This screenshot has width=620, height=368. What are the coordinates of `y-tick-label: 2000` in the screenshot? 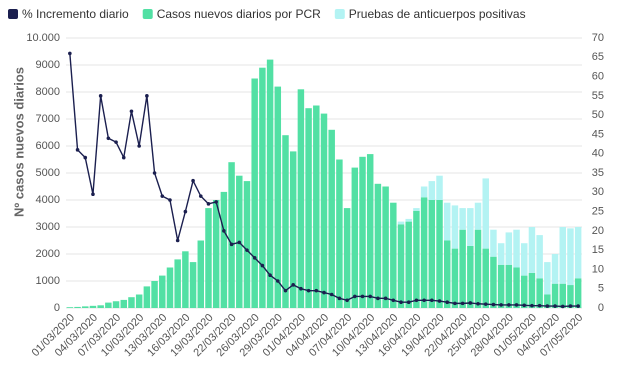 It's located at (48, 254).